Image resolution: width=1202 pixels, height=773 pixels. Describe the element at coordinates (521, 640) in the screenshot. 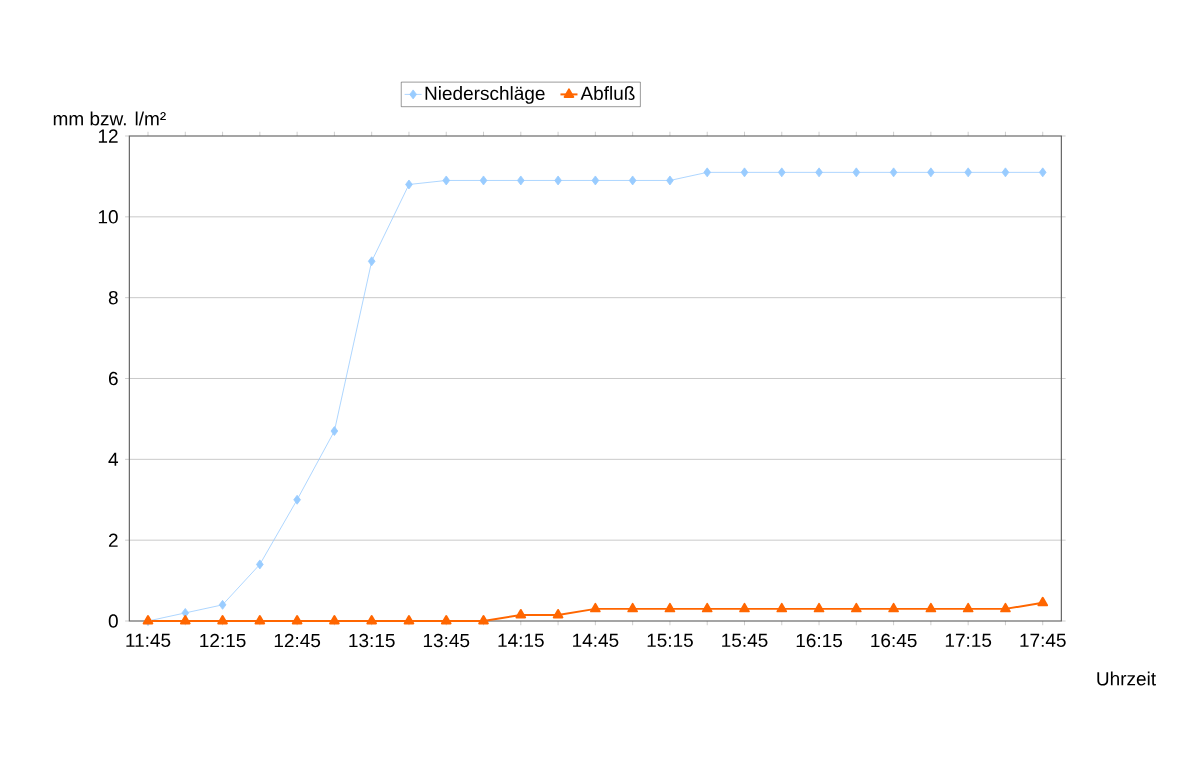

I see `x-tick-label: 14:15` at that location.